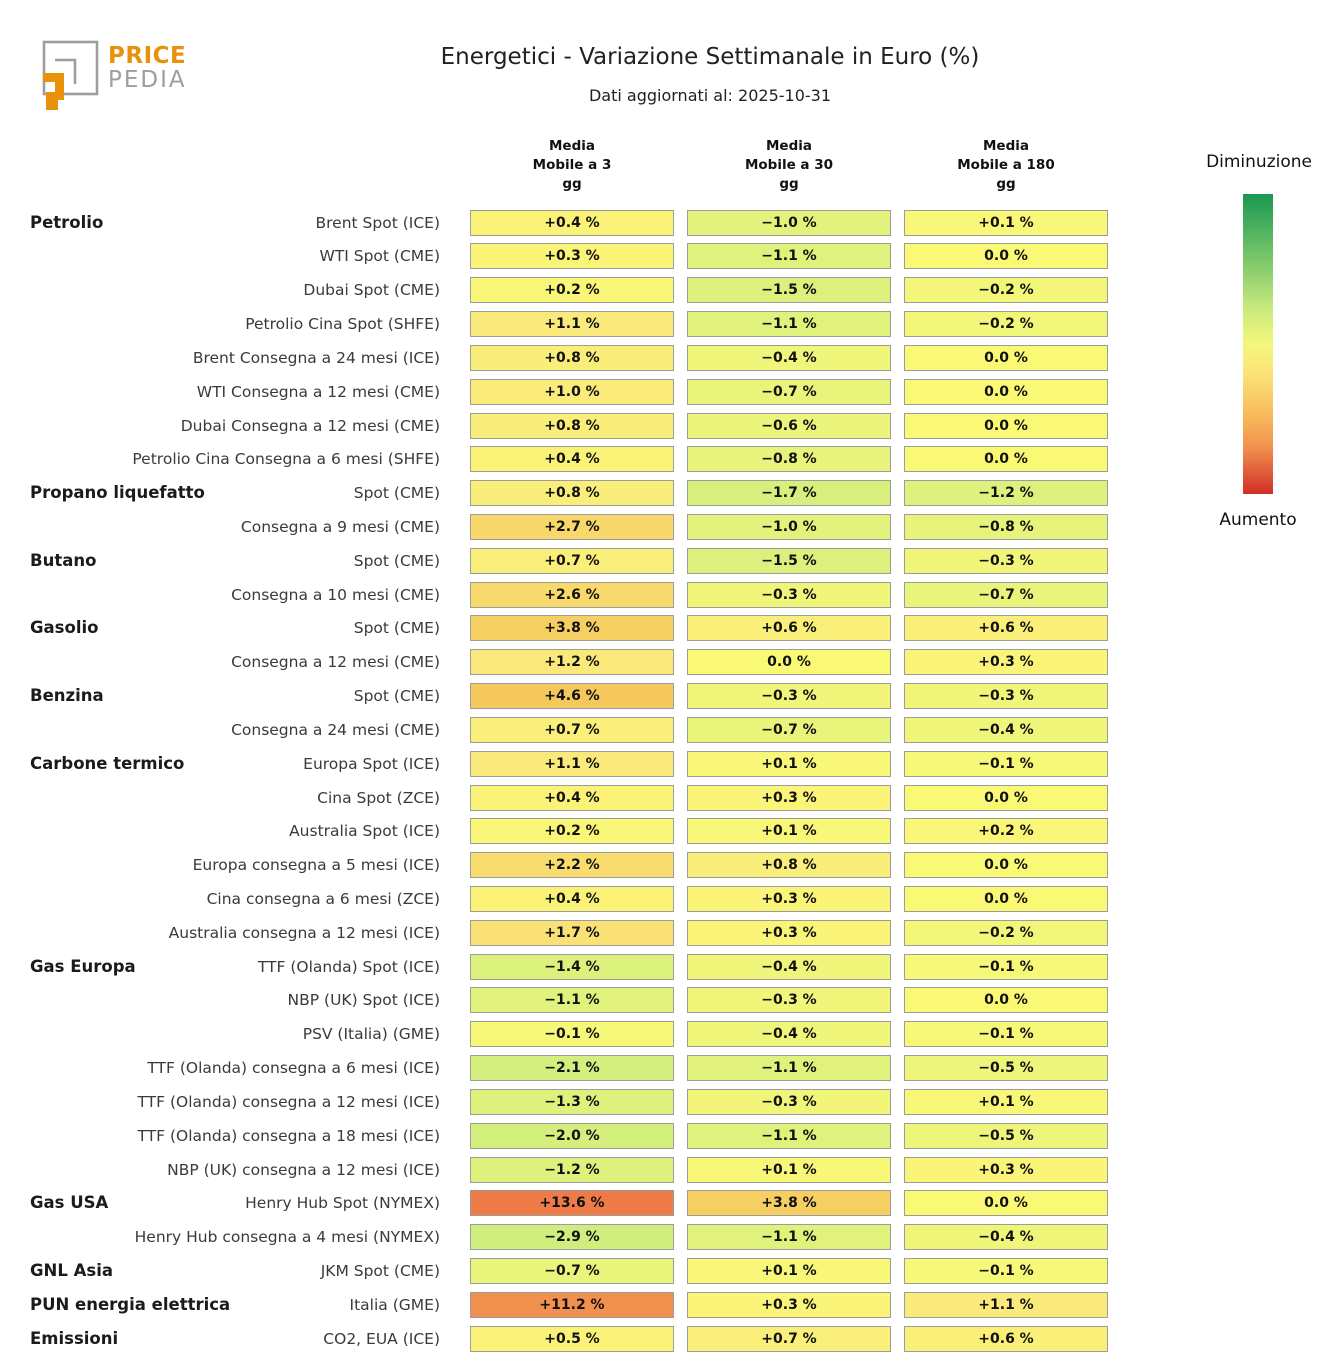 This screenshot has width=1320, height=1357. I want to click on value-cell: +13.6 %, so click(572, 1203).